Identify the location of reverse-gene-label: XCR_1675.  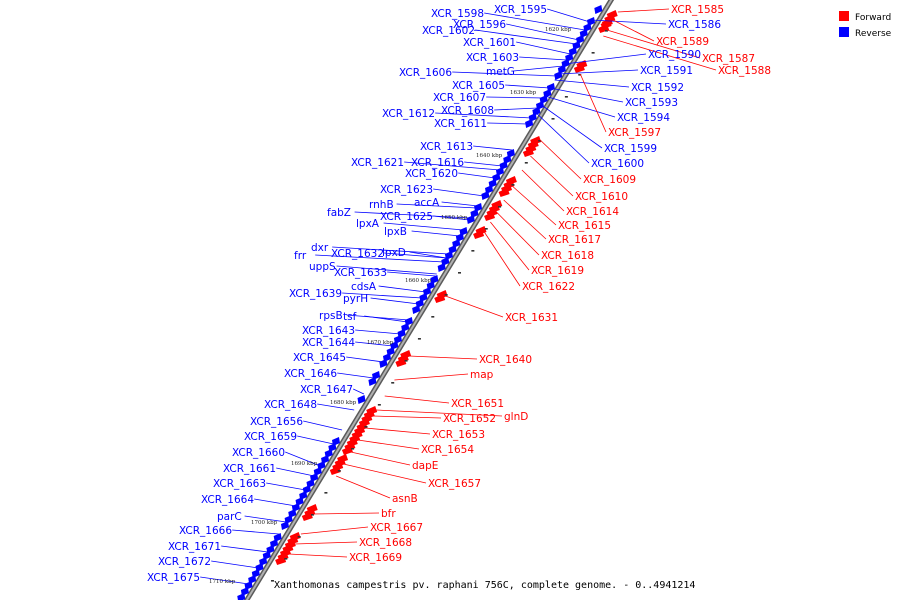
(173, 578).